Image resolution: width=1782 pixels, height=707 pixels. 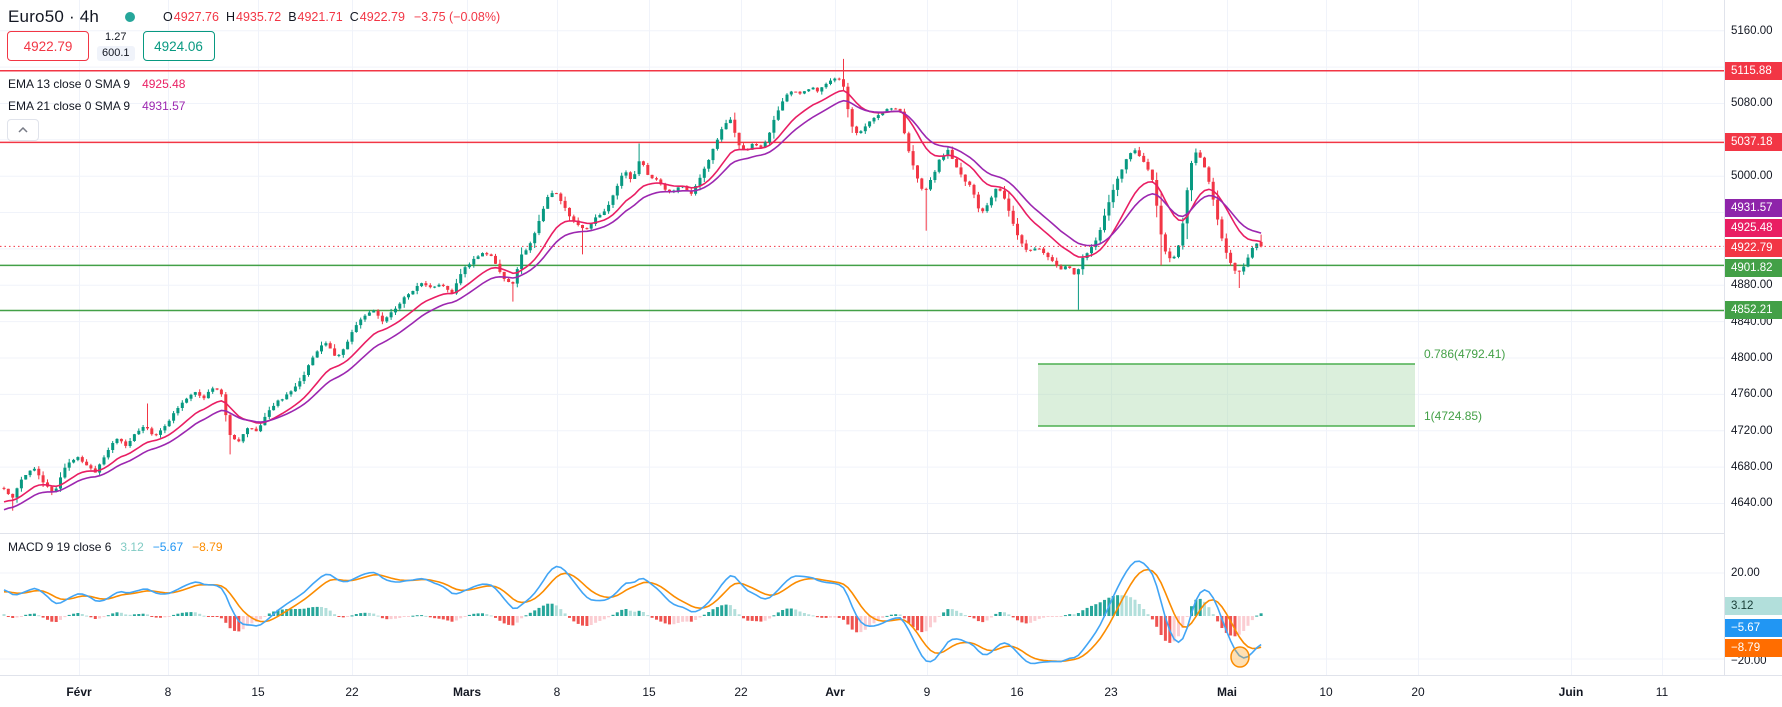 I want to click on buy-button: 4924.06, so click(x=178, y=46).